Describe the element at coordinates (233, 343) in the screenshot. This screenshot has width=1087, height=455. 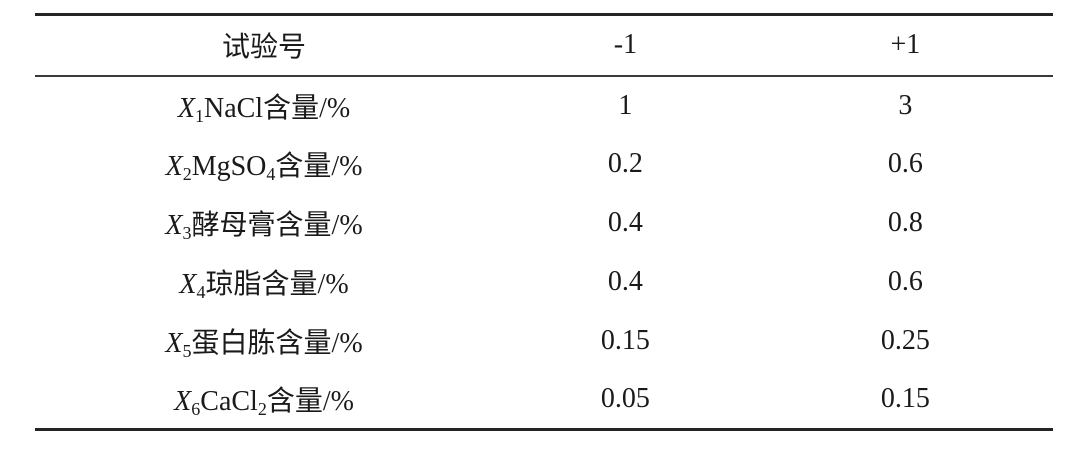
I see `label-text: 蛋白胨` at that location.